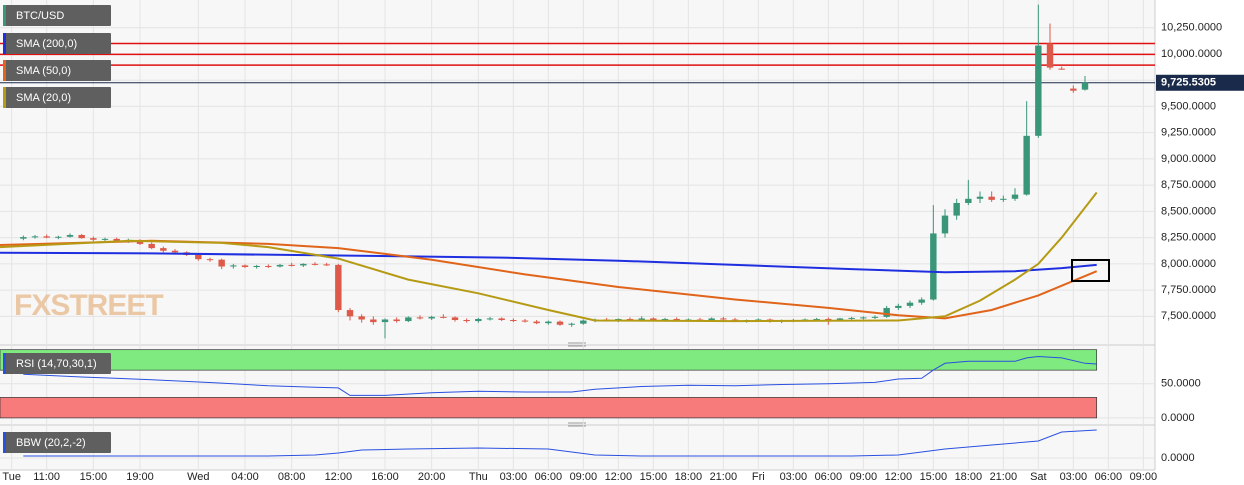 Image resolution: width=1244 pixels, height=485 pixels. I want to click on y-tick-label: 50.0000, so click(1181, 384).